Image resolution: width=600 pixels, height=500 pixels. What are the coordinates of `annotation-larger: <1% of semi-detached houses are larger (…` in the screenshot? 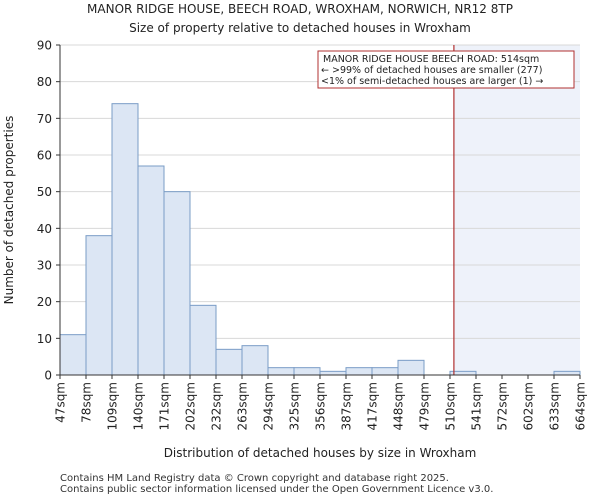 It's located at (432, 81).